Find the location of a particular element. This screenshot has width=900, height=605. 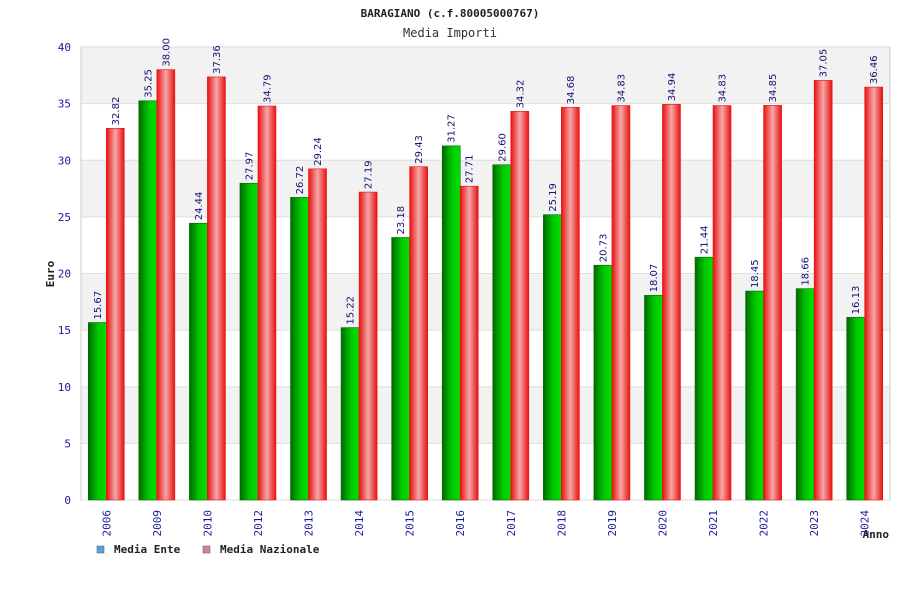

y-tick-label: 35 is located at coordinates (64, 104).